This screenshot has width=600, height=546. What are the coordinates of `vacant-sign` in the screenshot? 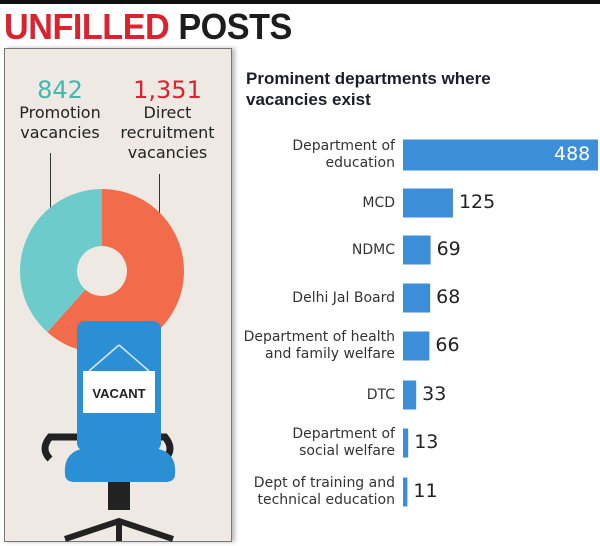 It's located at (119, 392).